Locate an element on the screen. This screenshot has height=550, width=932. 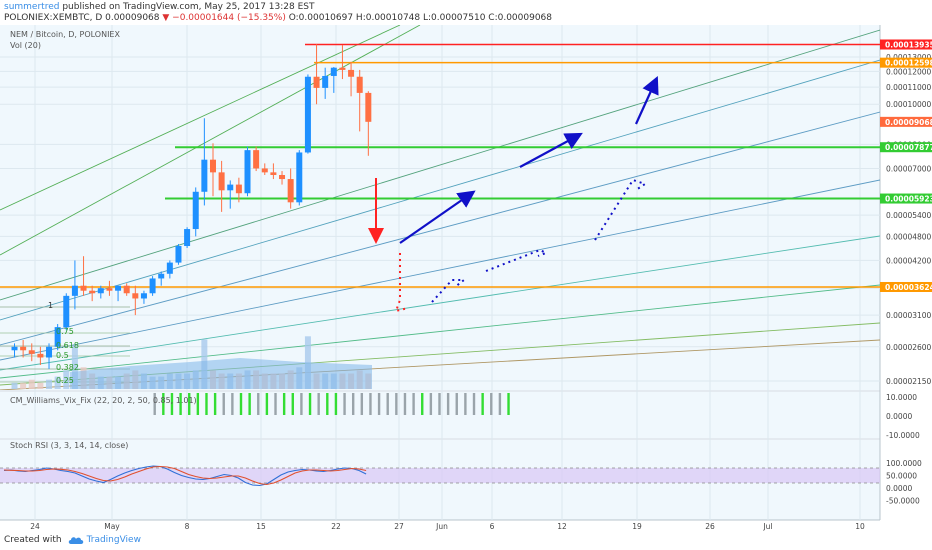
price-tag-label: 0.00005923 is located at coordinates (908, 199).